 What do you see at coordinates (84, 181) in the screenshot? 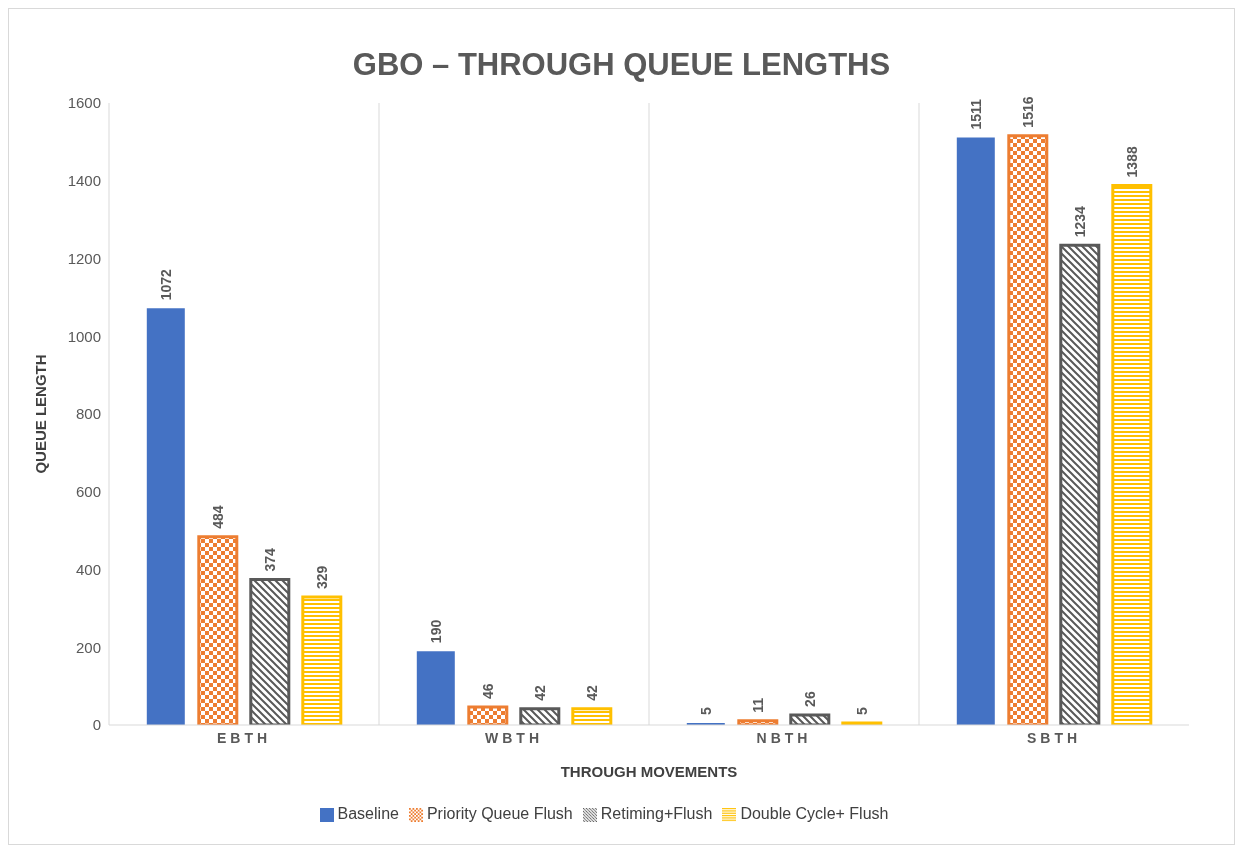
I see `y-tick-label: 1400` at bounding box center [84, 181].